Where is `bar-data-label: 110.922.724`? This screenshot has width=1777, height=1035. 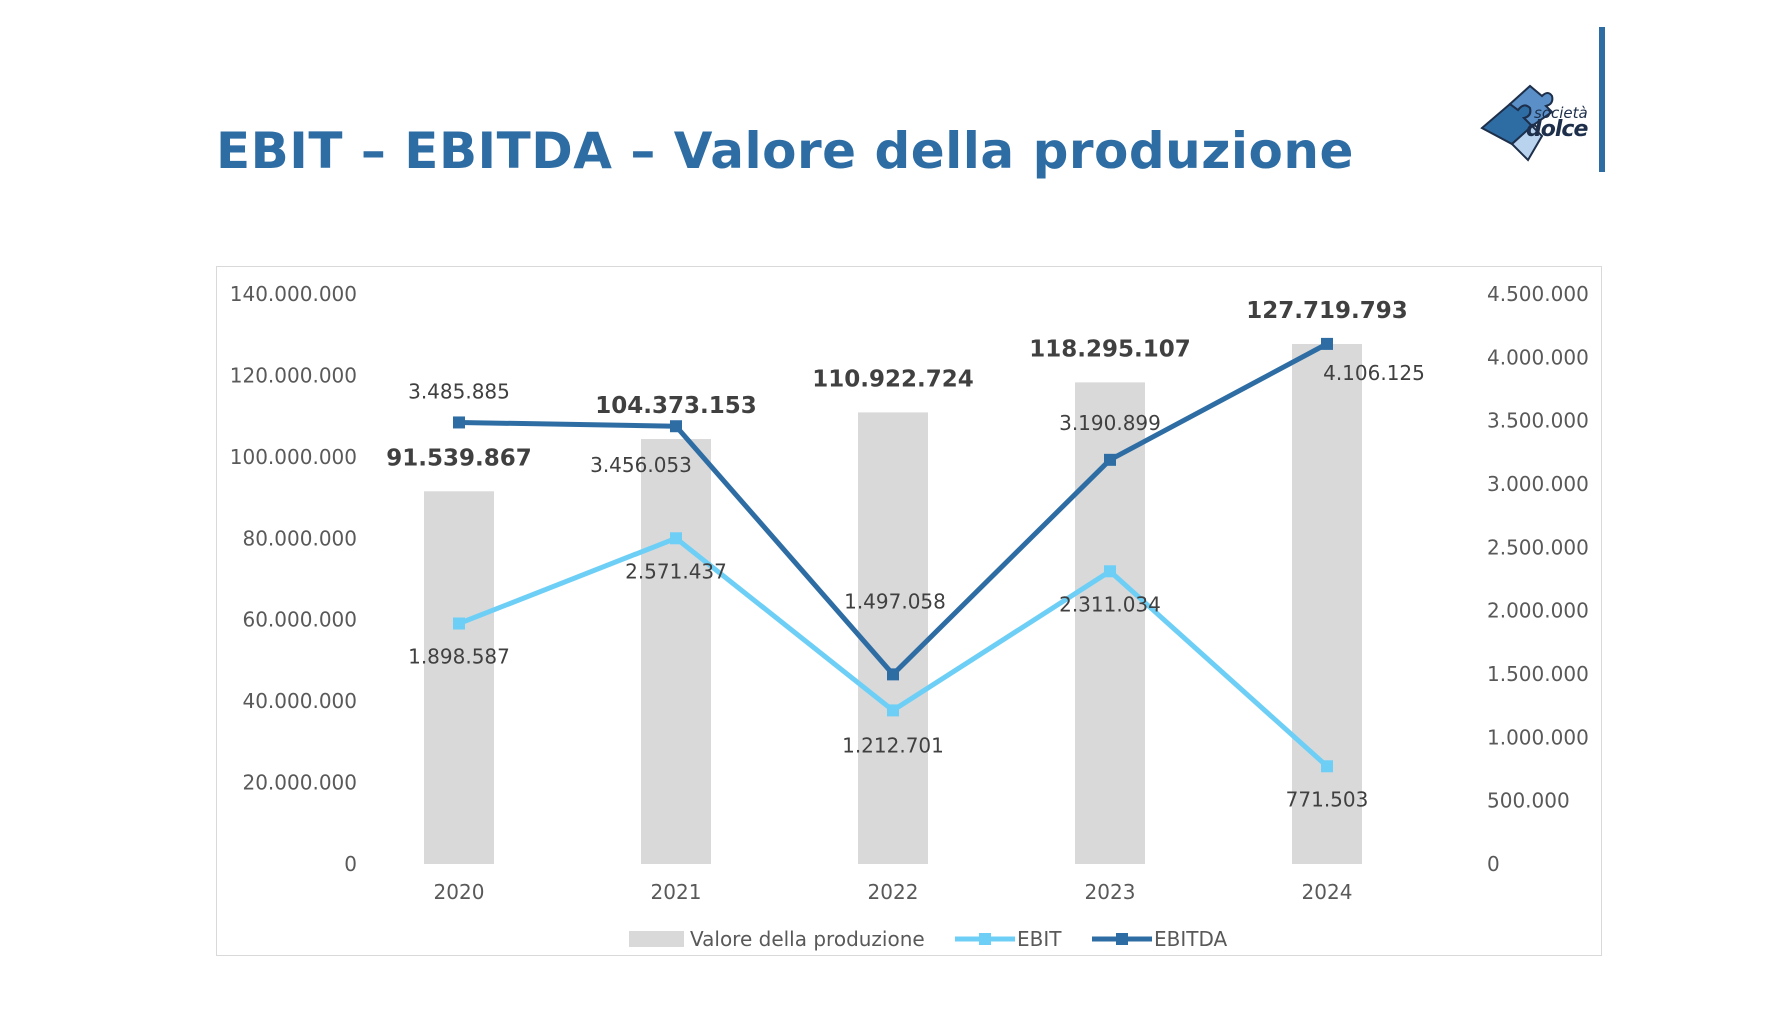
bar-data-label: 110.922.724 is located at coordinates (893, 379).